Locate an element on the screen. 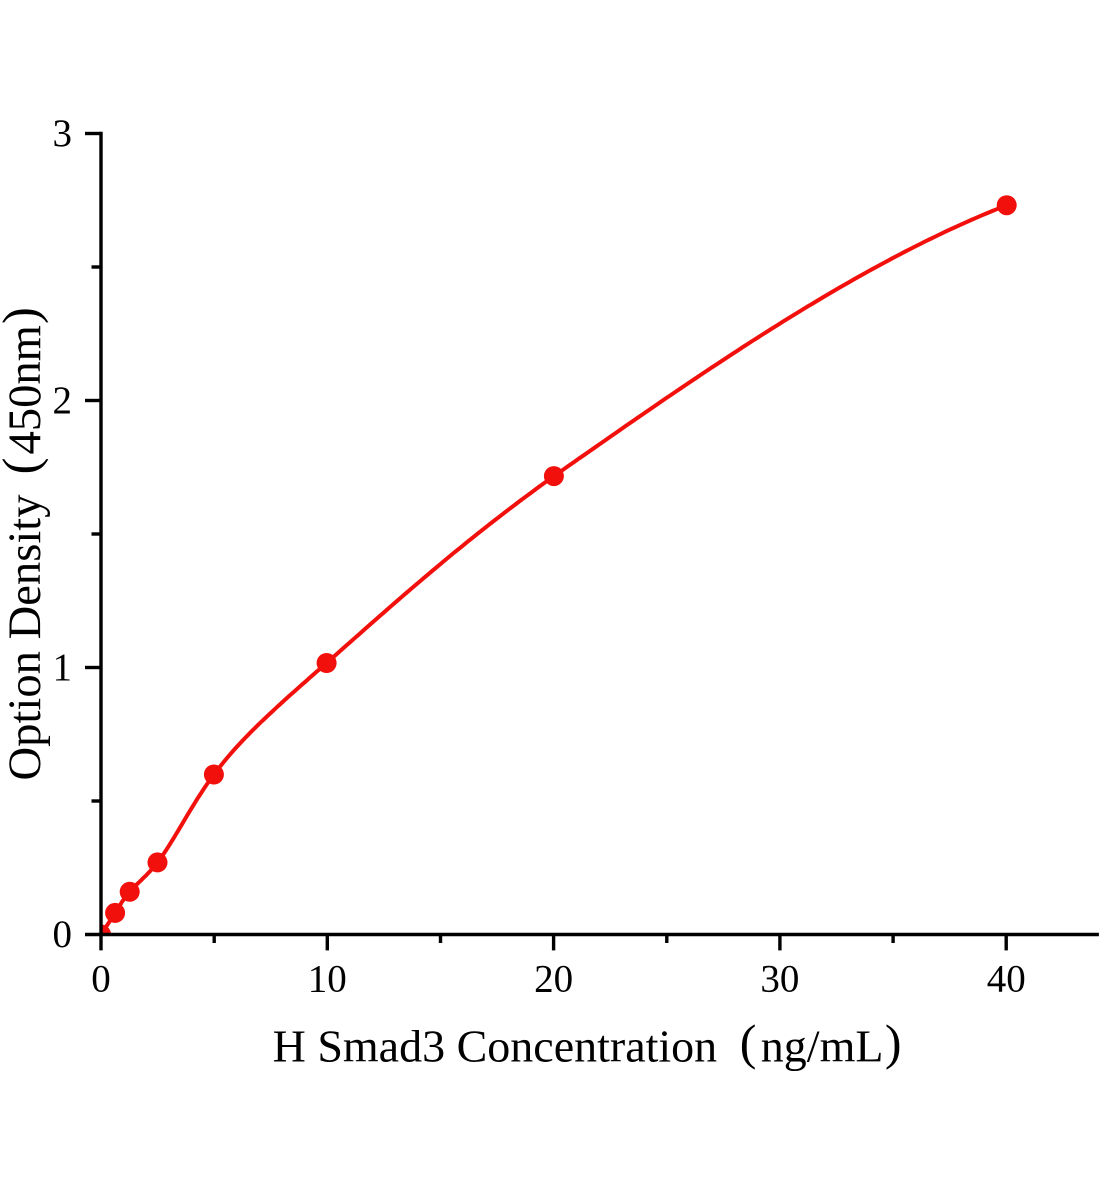  svg-text: 20 is located at coordinates (553, 978).